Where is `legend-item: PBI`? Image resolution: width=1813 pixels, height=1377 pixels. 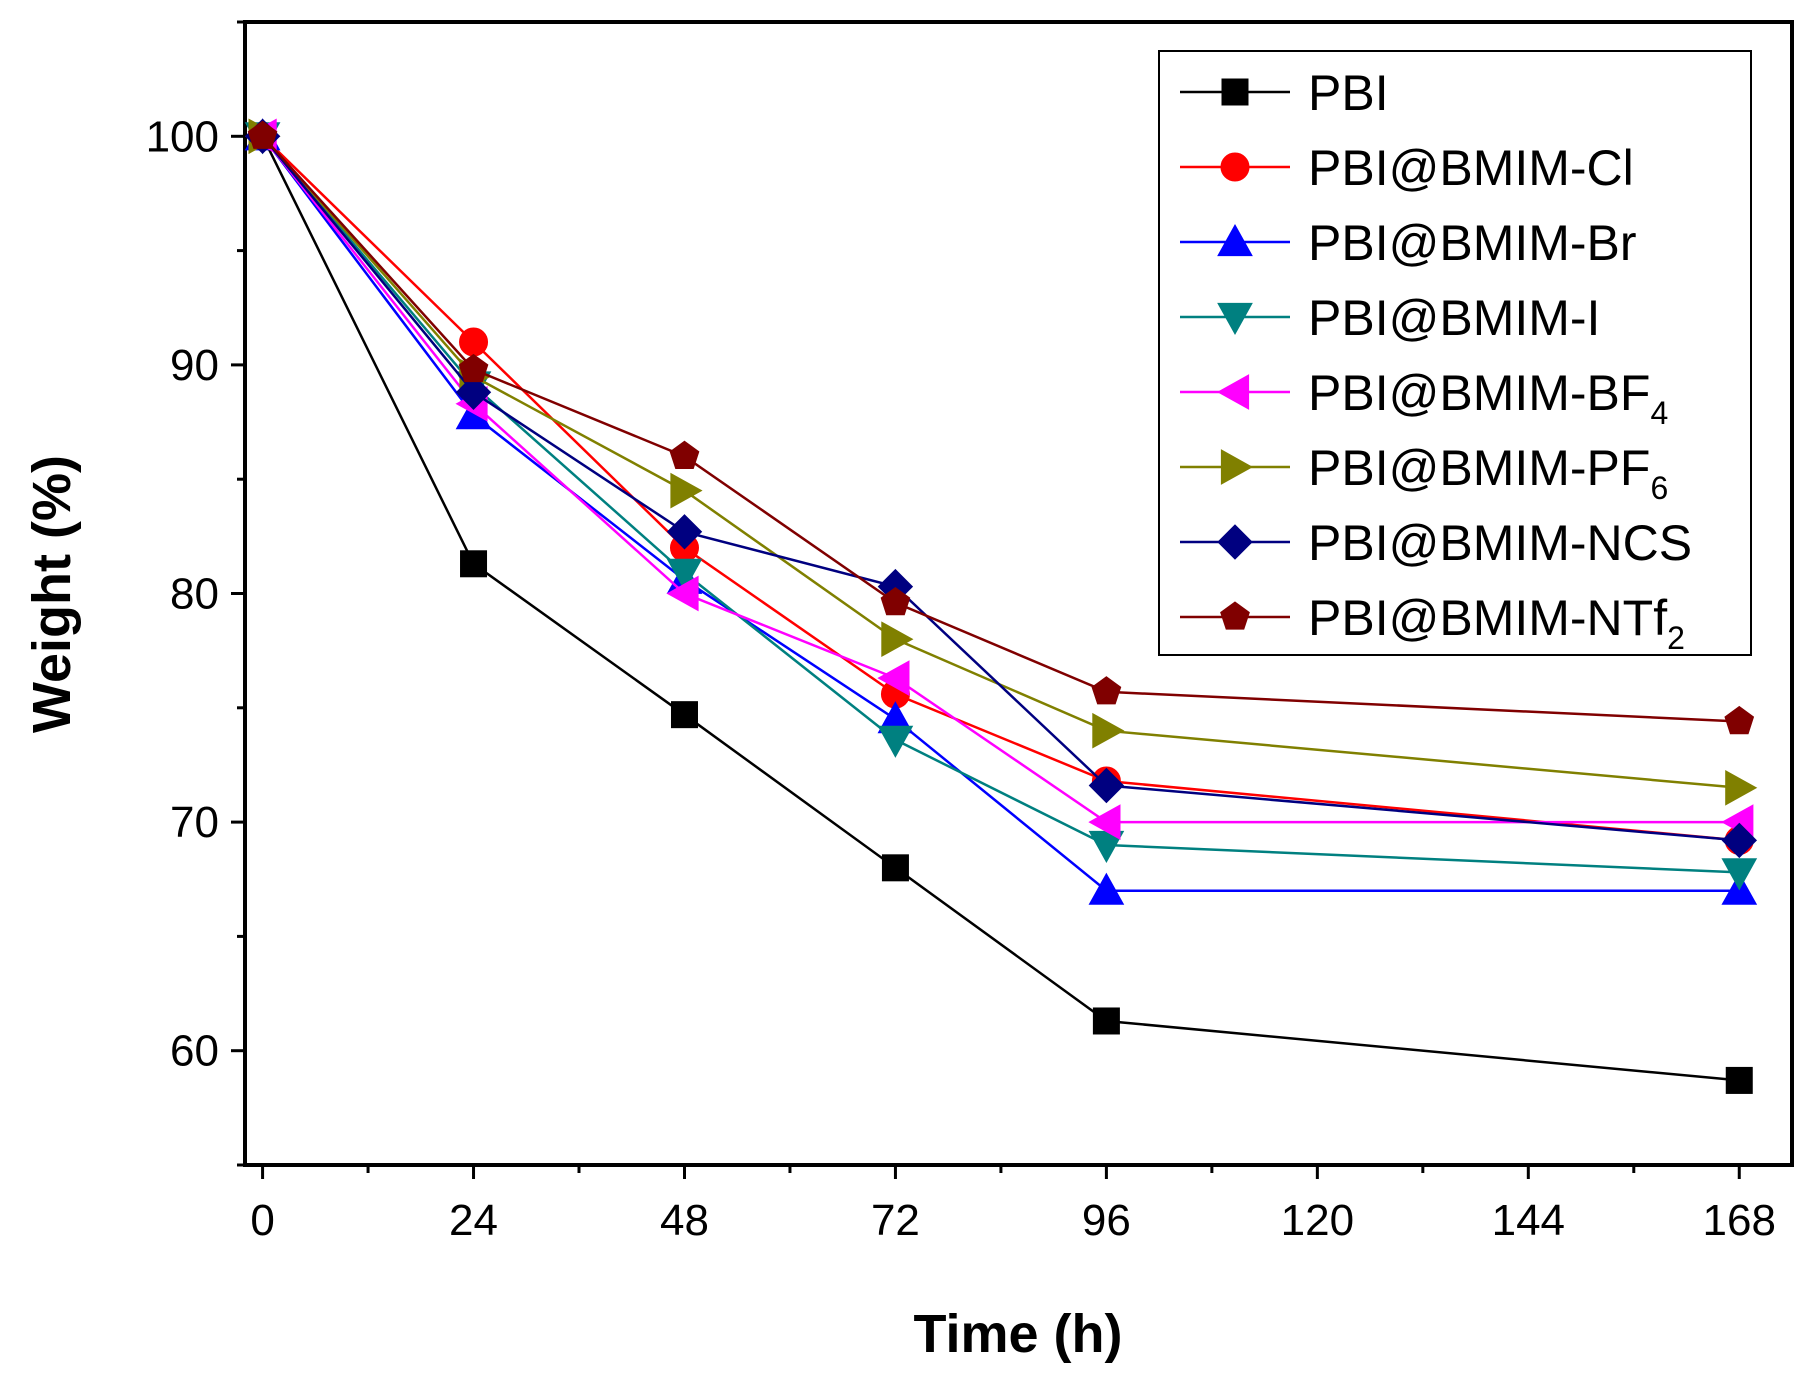
legend-item: PBI is located at coordinates (1284, 93).